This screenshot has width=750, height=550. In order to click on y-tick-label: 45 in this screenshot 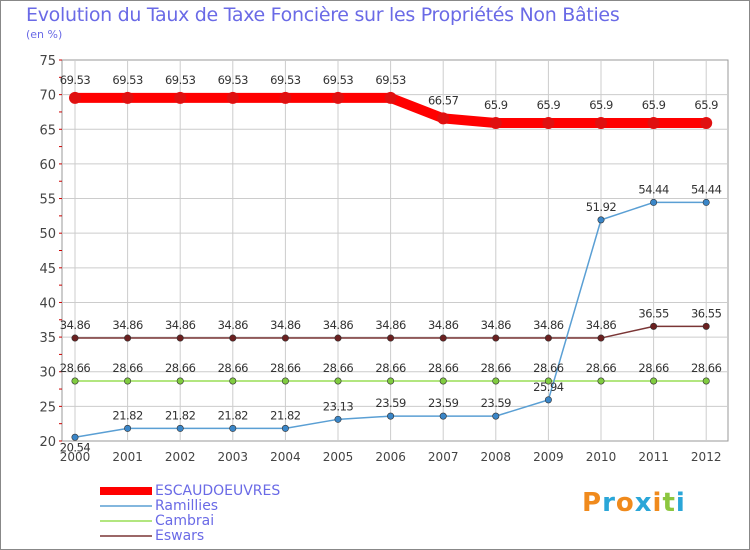, I will do `click(47, 269)`.